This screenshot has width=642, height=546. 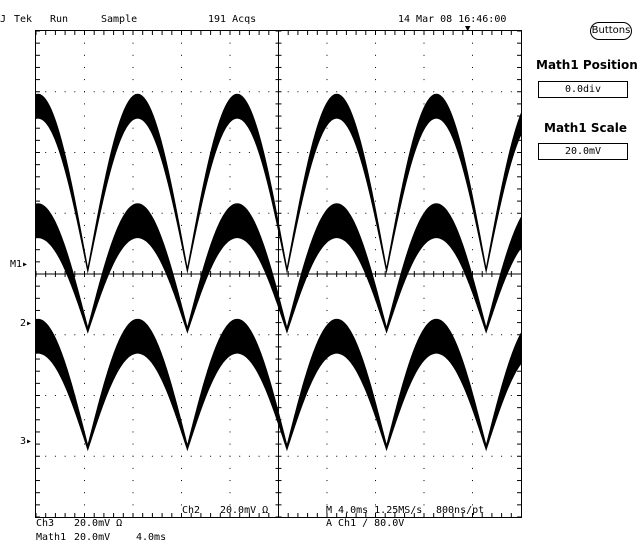 I want to click on ch2-marker: 2▸, so click(x=26, y=323).